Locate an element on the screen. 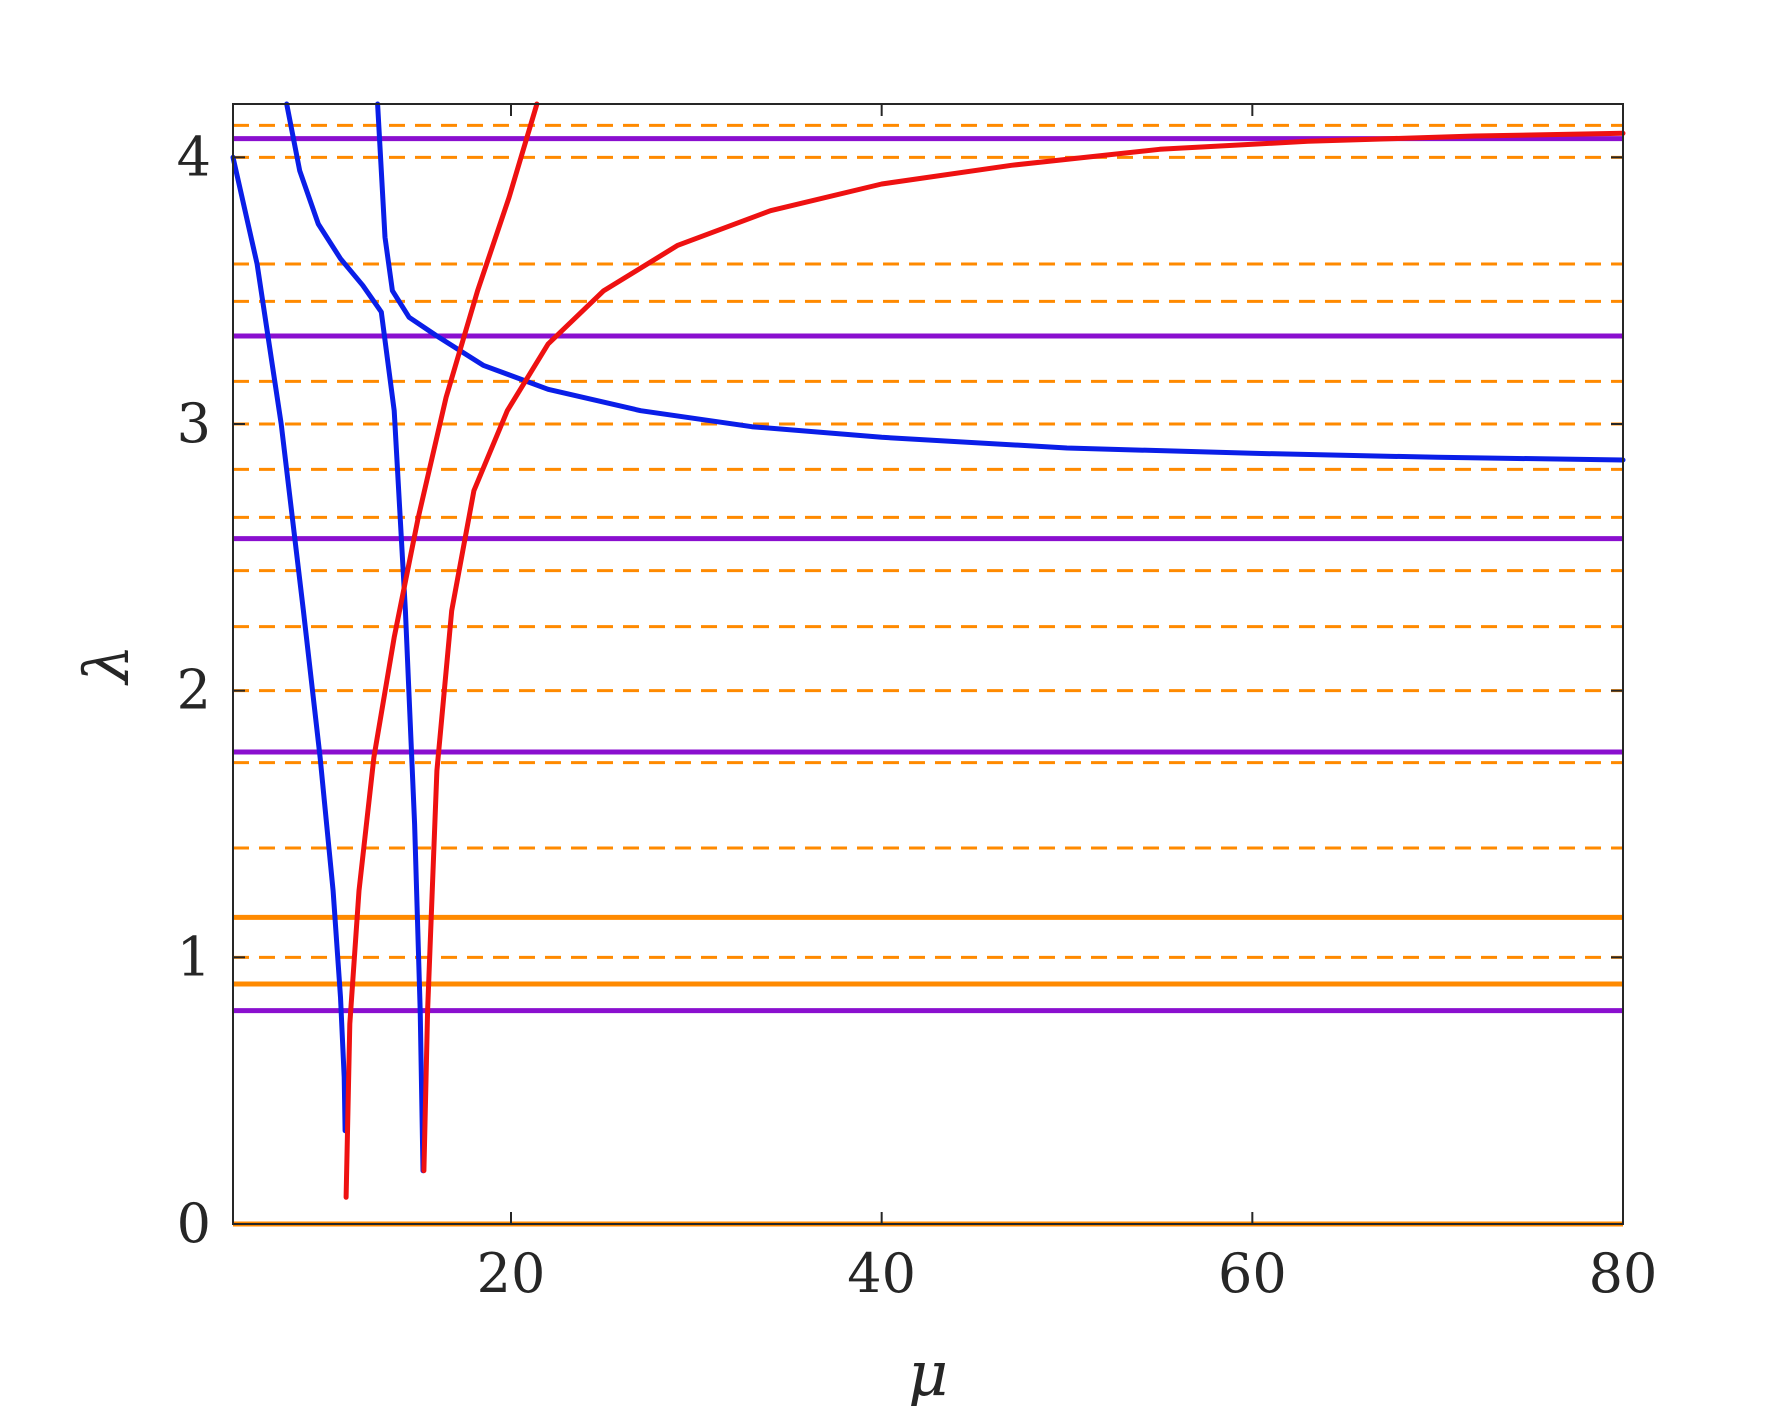  x-tick-label: 80 is located at coordinates (1623, 1273).